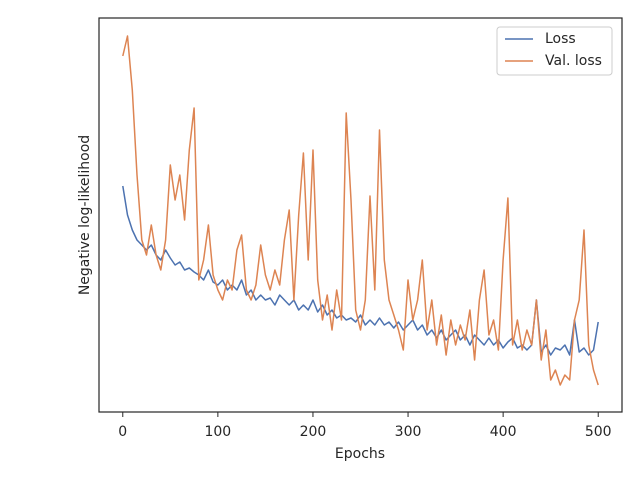 This screenshot has height=480, width=640. Describe the element at coordinates (122, 432) in the screenshot. I see `x-tick-label: 0` at that location.